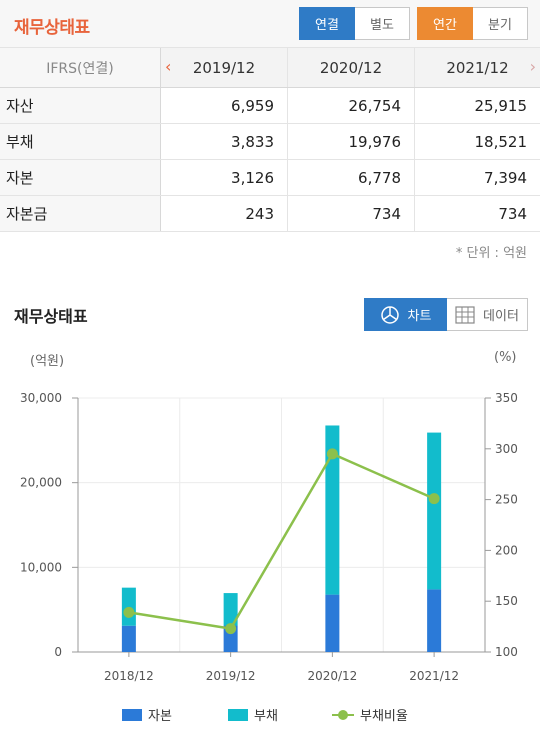 The width and height of the screenshot is (540, 739). What do you see at coordinates (160, 716) in the screenshot?
I see `legend-label: 자본` at bounding box center [160, 716].